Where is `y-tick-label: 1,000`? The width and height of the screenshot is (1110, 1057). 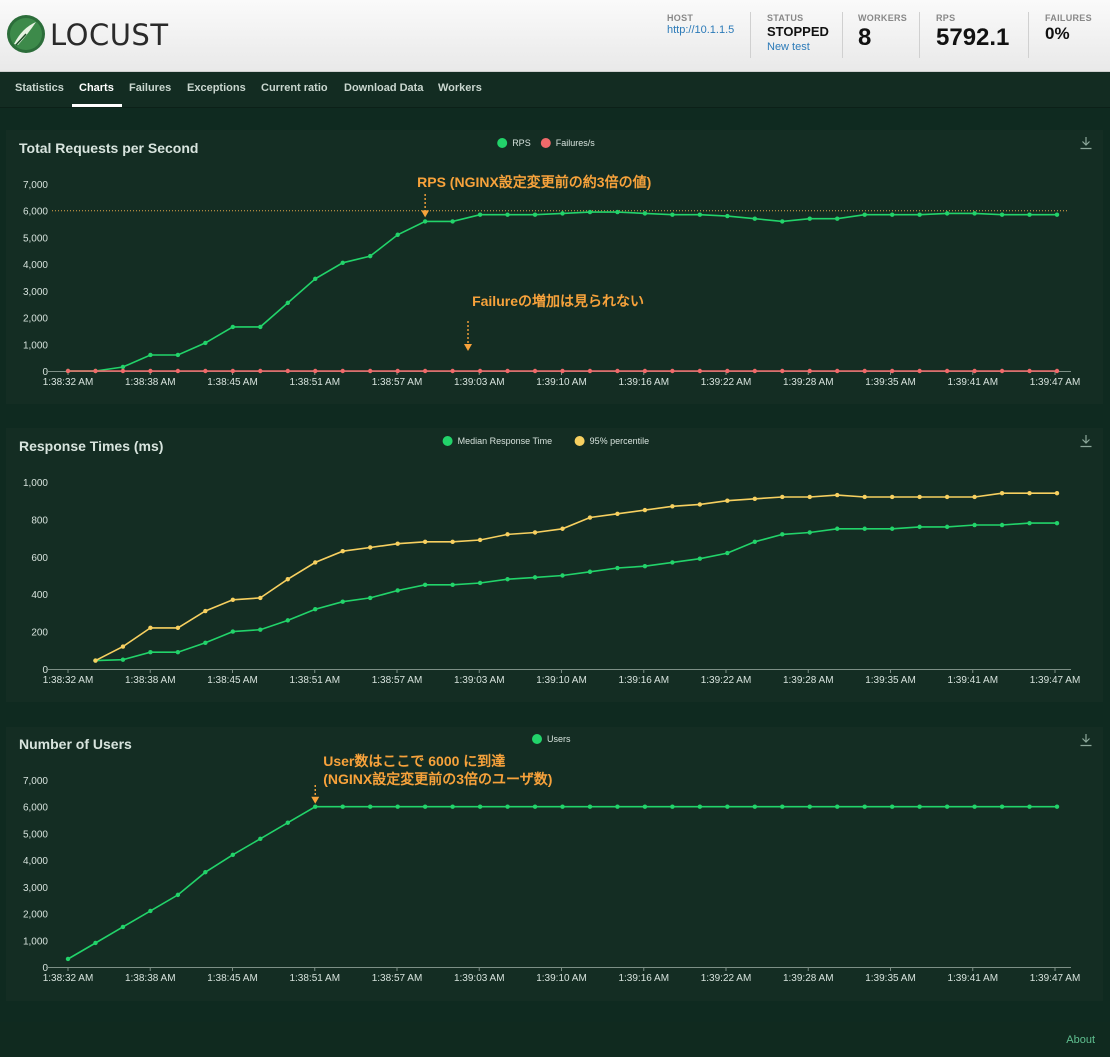
y-tick-label: 1,000 is located at coordinates (35, 345).